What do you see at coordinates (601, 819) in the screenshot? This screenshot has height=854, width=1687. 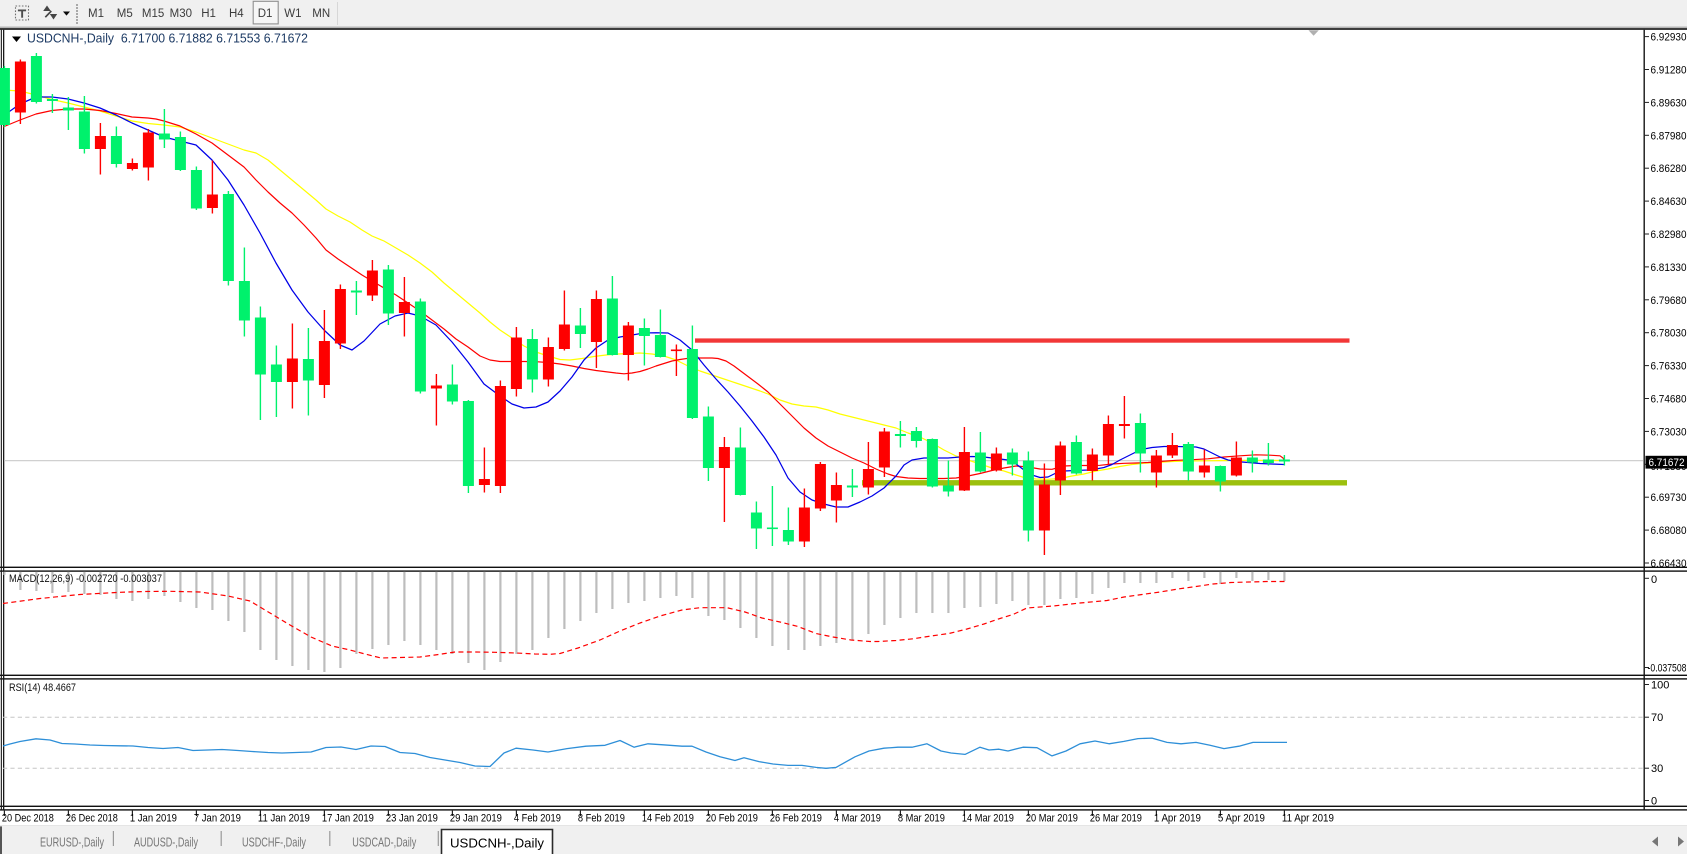 I see `svg-text: 8 Feb 2019` at bounding box center [601, 819].